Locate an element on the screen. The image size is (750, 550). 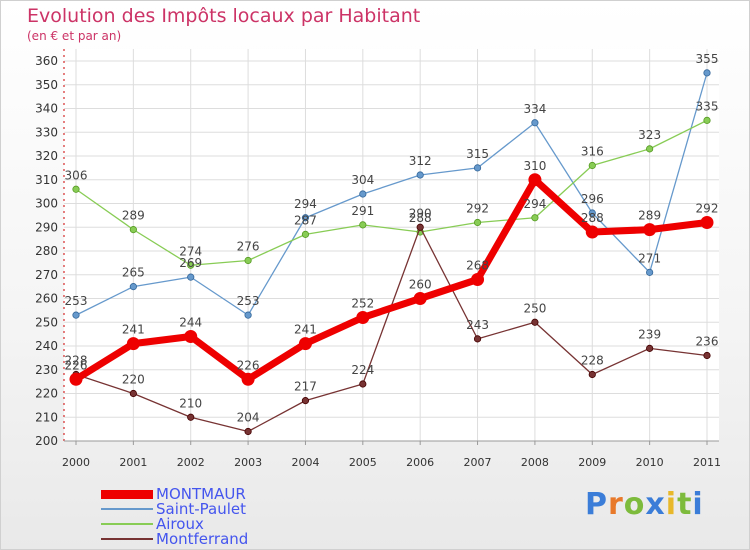
data-label-airoux: 294 is located at coordinates (534, 204).